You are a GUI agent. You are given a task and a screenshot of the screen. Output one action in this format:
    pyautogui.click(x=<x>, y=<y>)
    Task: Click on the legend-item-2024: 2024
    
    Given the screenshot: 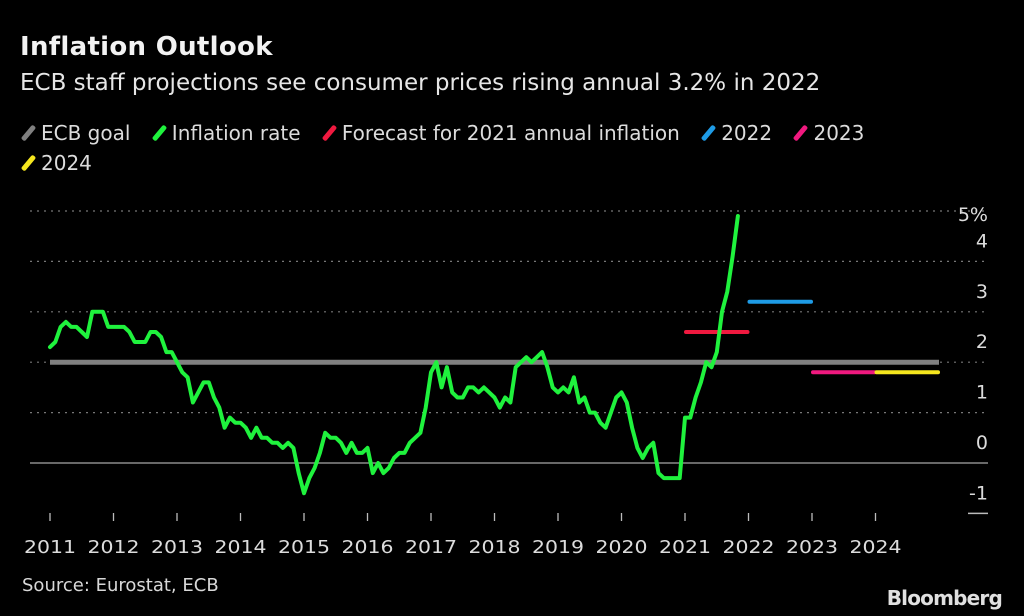 What is the action you would take?
    pyautogui.click(x=56, y=163)
    